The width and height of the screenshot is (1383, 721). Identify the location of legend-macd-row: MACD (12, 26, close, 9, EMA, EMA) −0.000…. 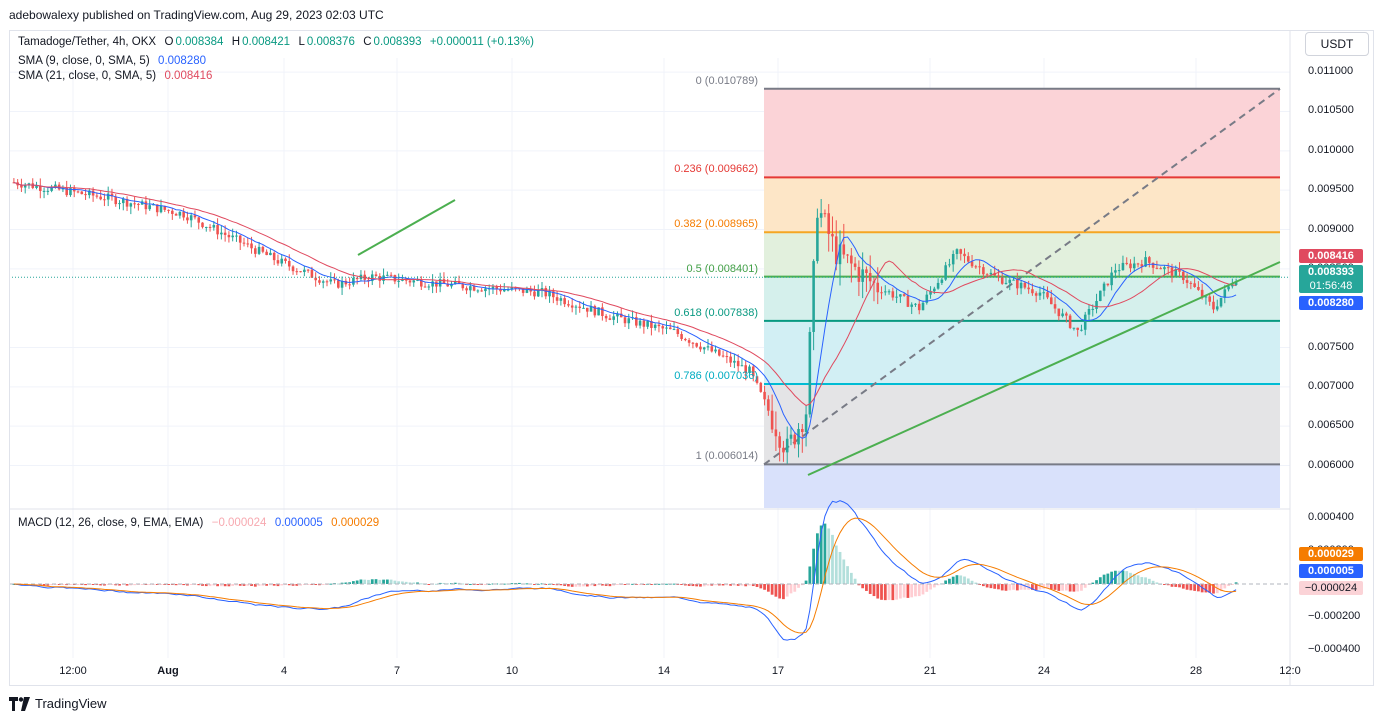
(199, 523).